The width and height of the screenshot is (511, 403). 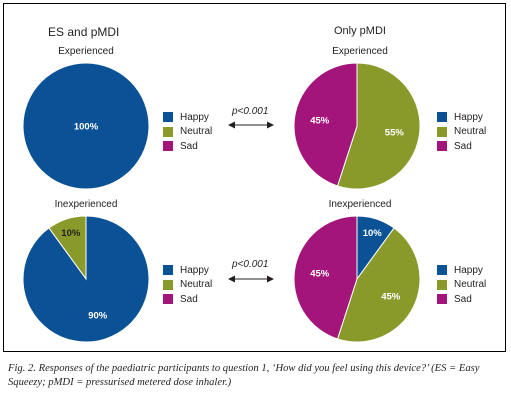 I want to click on pie-title-bottom-right: Inexperienced, so click(x=360, y=204).